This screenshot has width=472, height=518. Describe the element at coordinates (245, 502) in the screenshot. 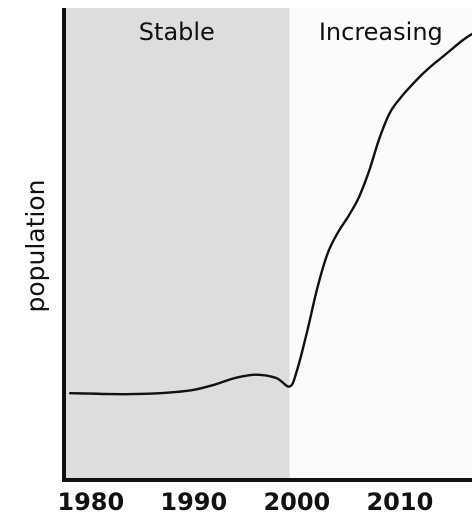

I see `x-tick-labels: 1980 1990 2000 2010` at that location.